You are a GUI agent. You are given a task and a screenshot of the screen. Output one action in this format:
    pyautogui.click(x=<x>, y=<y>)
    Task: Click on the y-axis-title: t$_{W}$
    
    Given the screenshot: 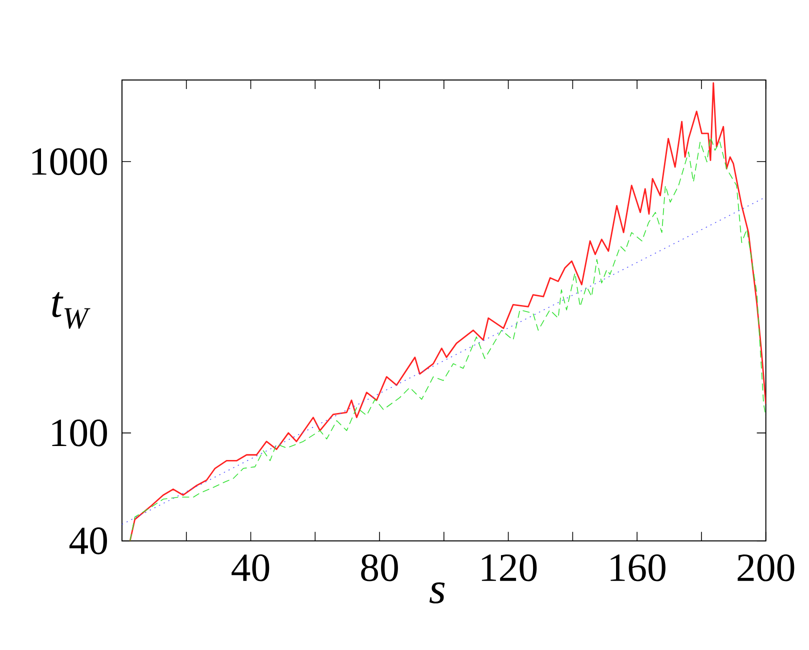 What is the action you would take?
    pyautogui.click(x=71, y=310)
    